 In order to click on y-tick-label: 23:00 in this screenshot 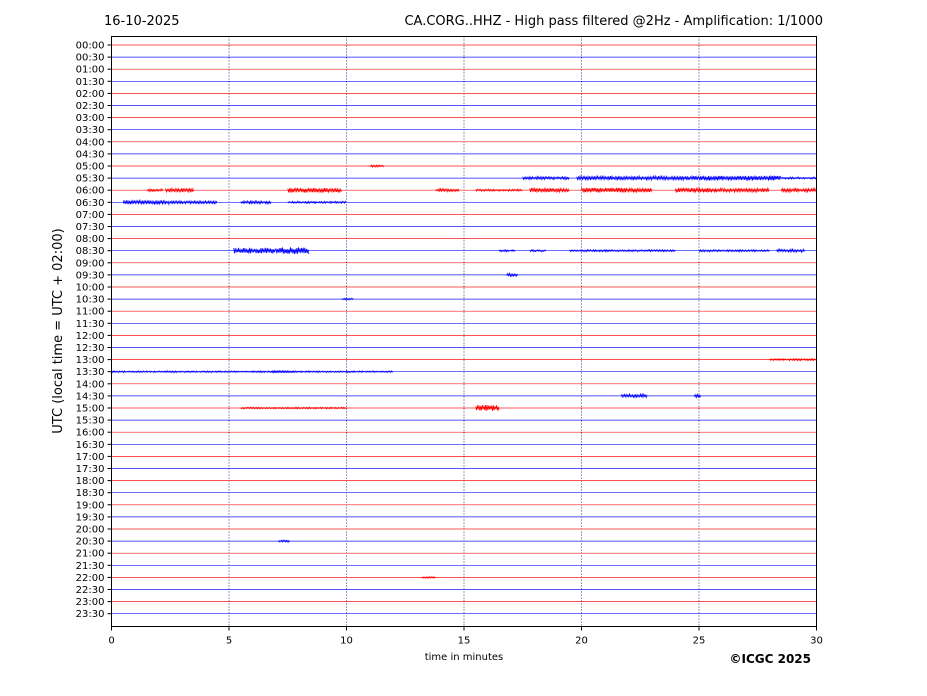, I will do `click(90, 602)`.